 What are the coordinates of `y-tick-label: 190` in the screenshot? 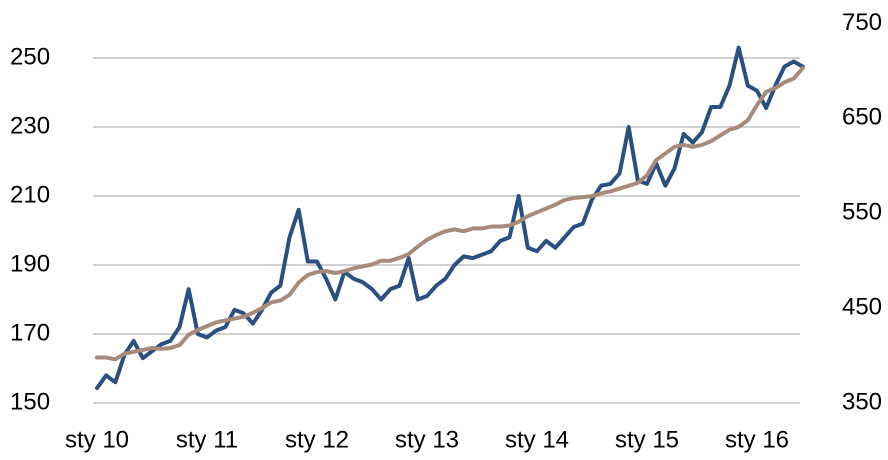 It's located at (30, 263).